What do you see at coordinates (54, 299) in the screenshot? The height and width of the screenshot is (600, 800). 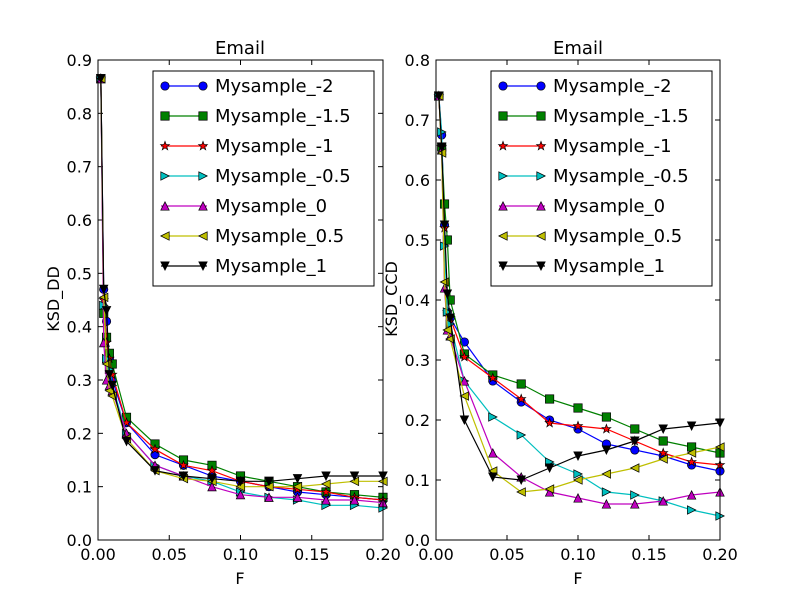 I see `y-axis-label: KSD_DD` at bounding box center [54, 299].